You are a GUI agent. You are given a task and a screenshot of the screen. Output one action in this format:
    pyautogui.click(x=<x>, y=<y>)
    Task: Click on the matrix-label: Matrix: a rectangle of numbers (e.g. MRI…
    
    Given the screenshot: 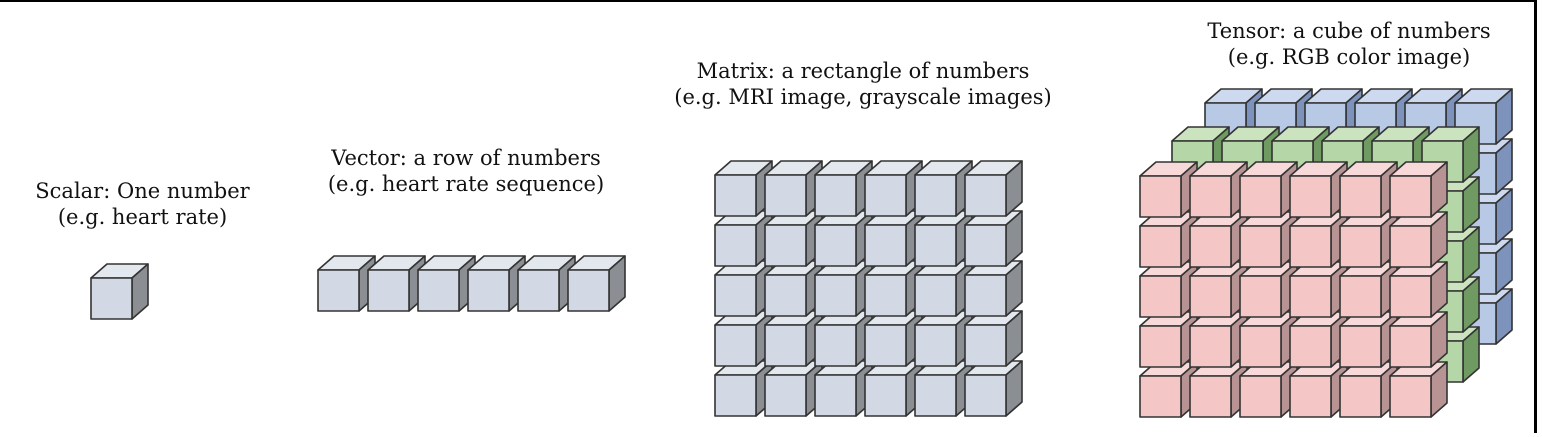 What is the action you would take?
    pyautogui.click(x=863, y=84)
    